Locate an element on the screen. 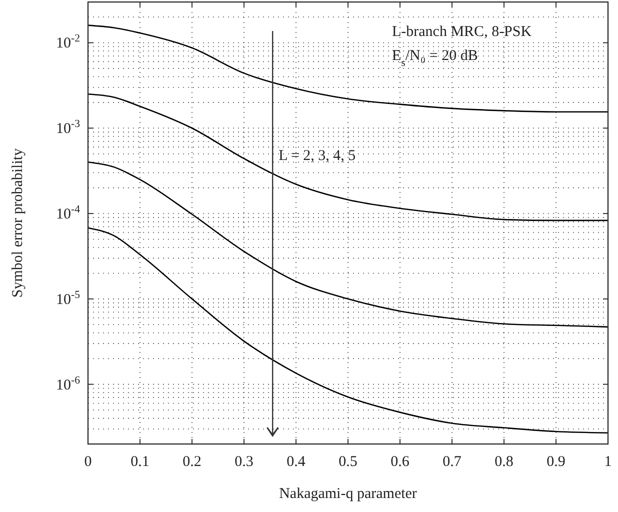 The image size is (618, 512). x-tick-label: 0.5 is located at coordinates (348, 462).